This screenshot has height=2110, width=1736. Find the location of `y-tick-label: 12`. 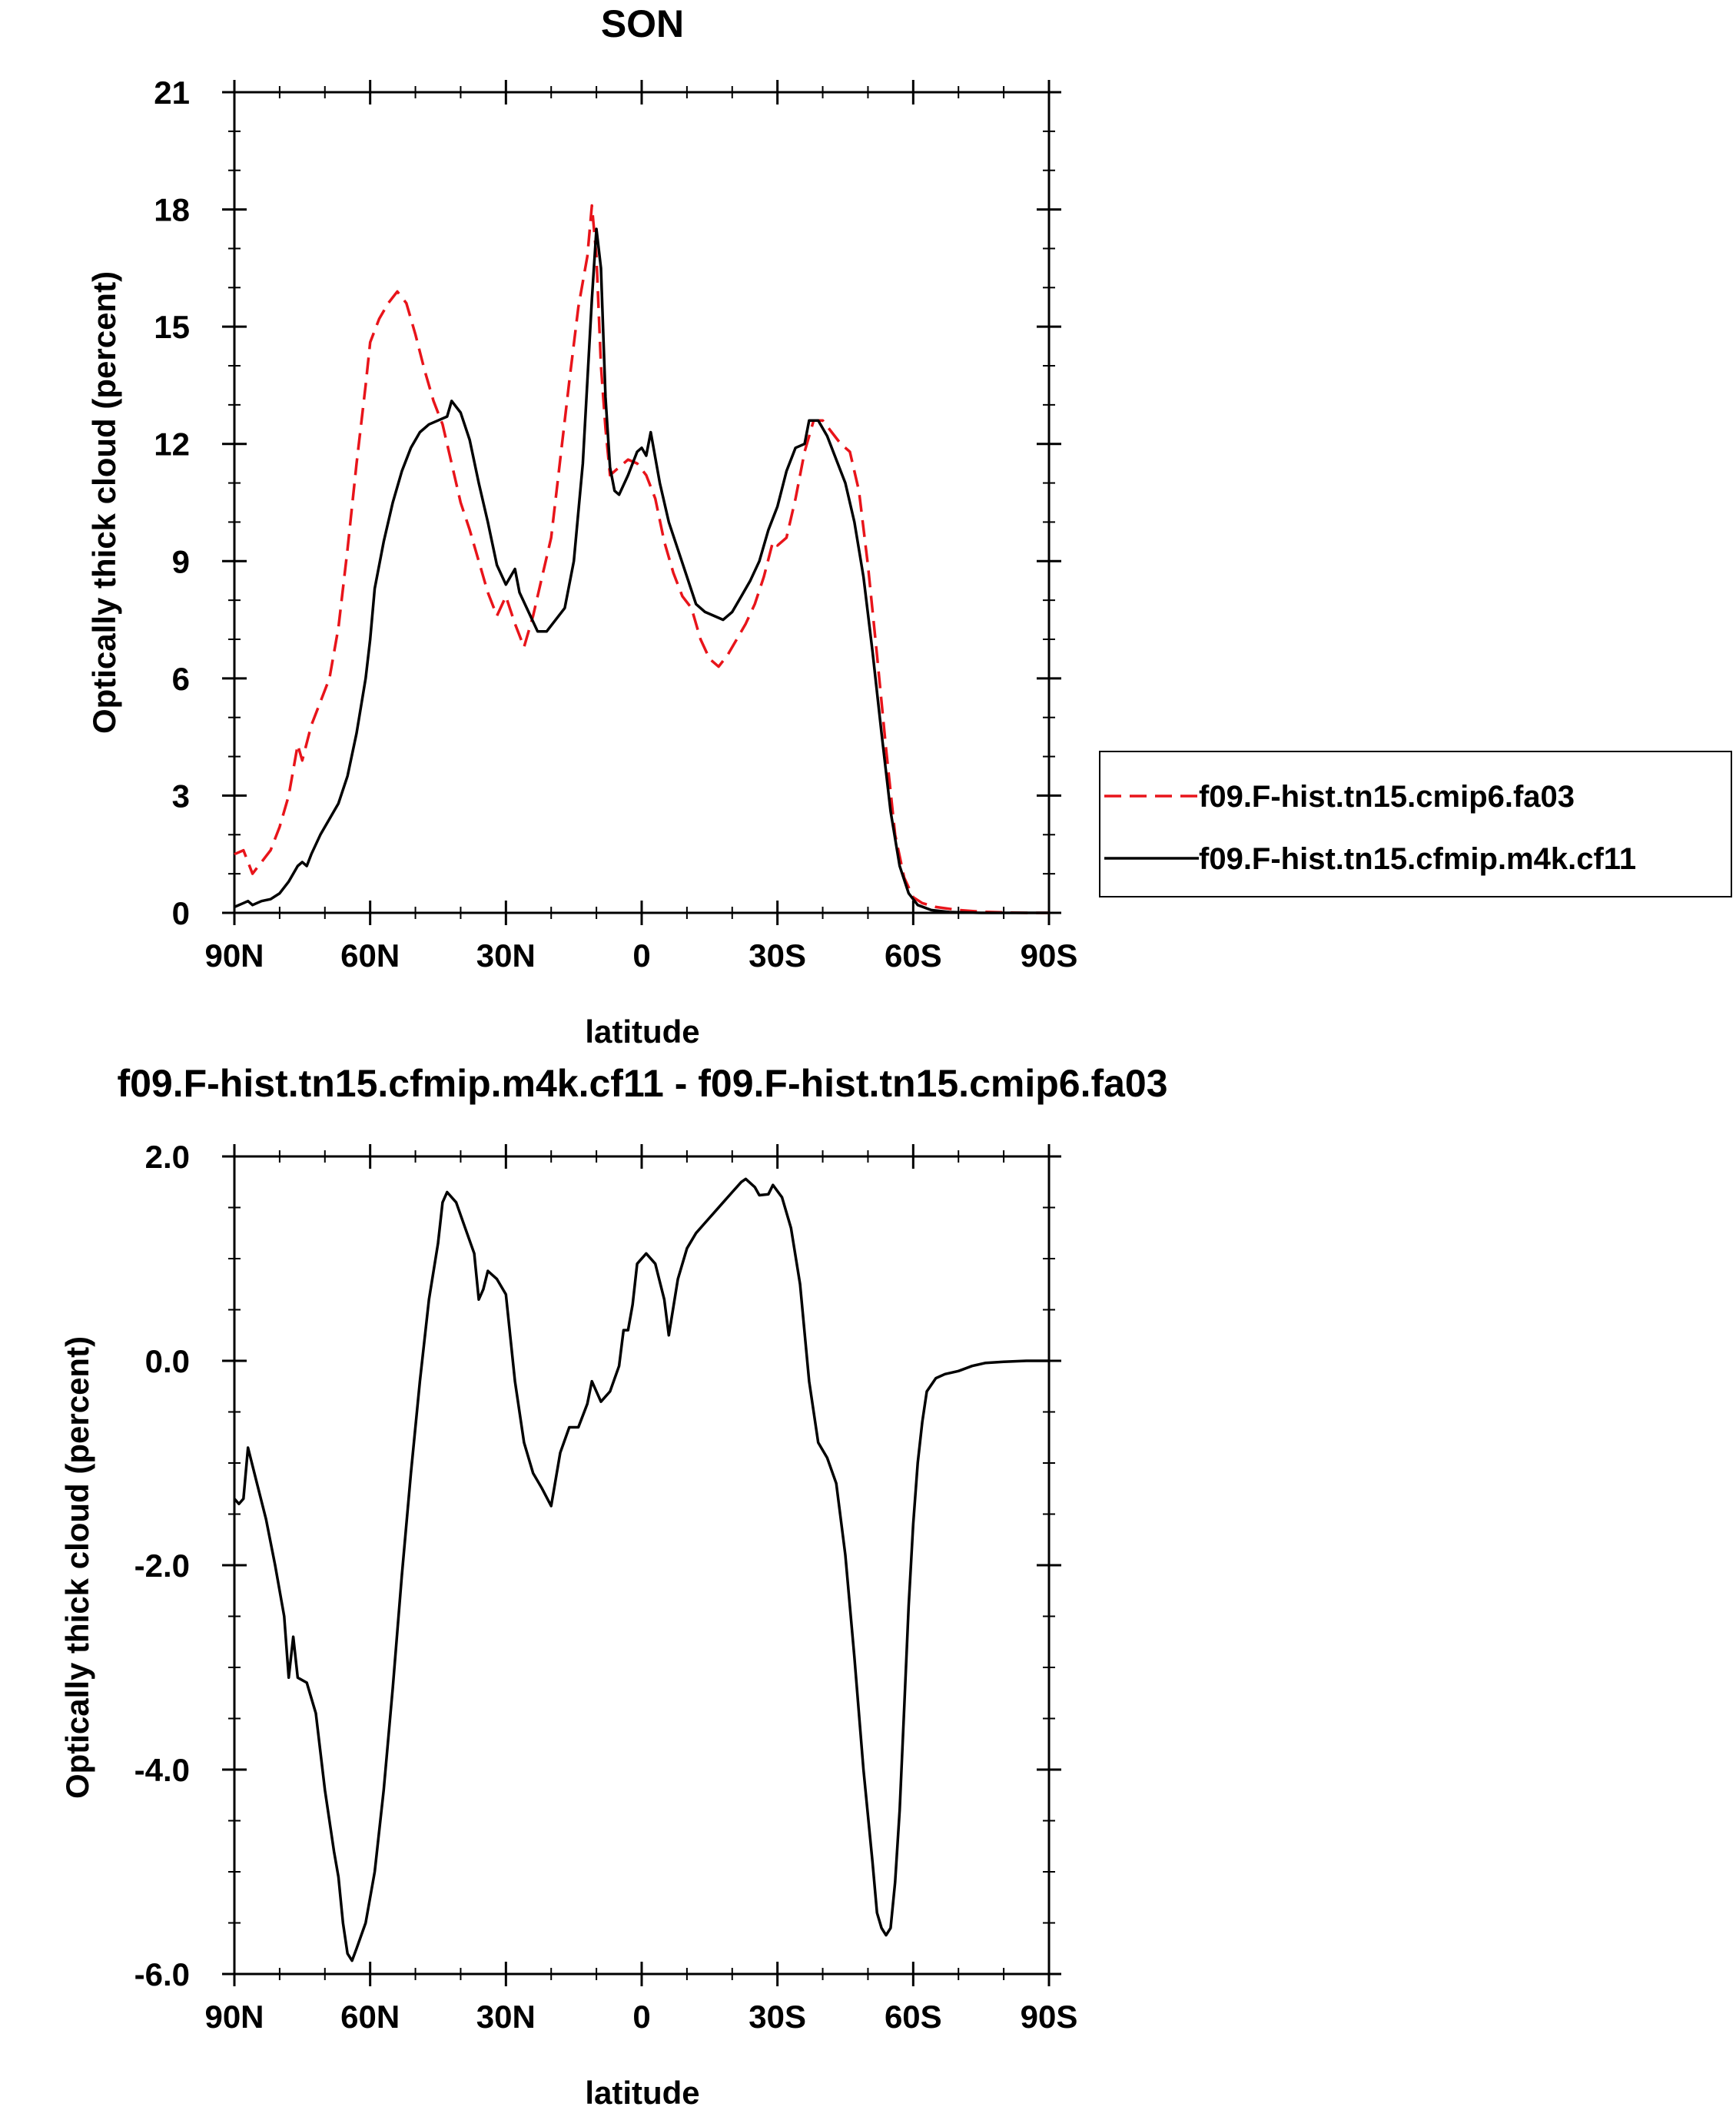

y-tick-label: 12 is located at coordinates (172, 444).